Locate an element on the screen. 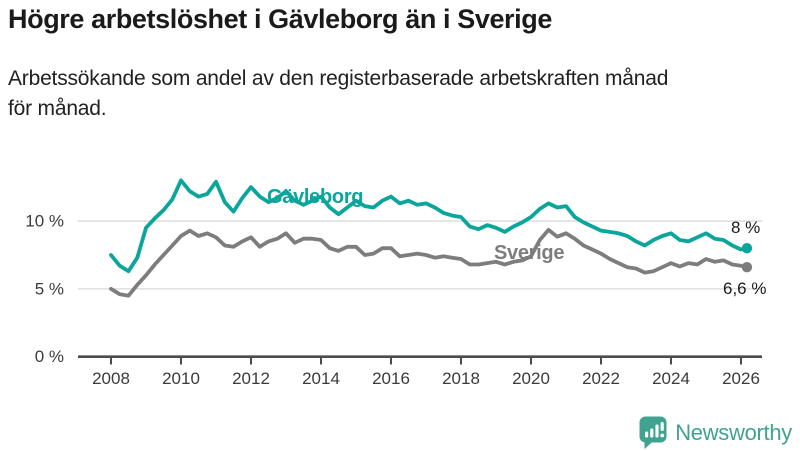 The height and width of the screenshot is (451, 800). y-axis-tick-label: 0 % is located at coordinates (49, 356).